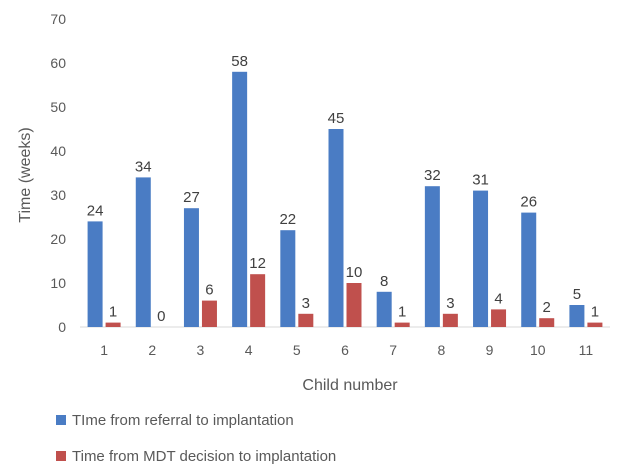 The width and height of the screenshot is (621, 472). I want to click on x-tick-label: 4, so click(249, 350).